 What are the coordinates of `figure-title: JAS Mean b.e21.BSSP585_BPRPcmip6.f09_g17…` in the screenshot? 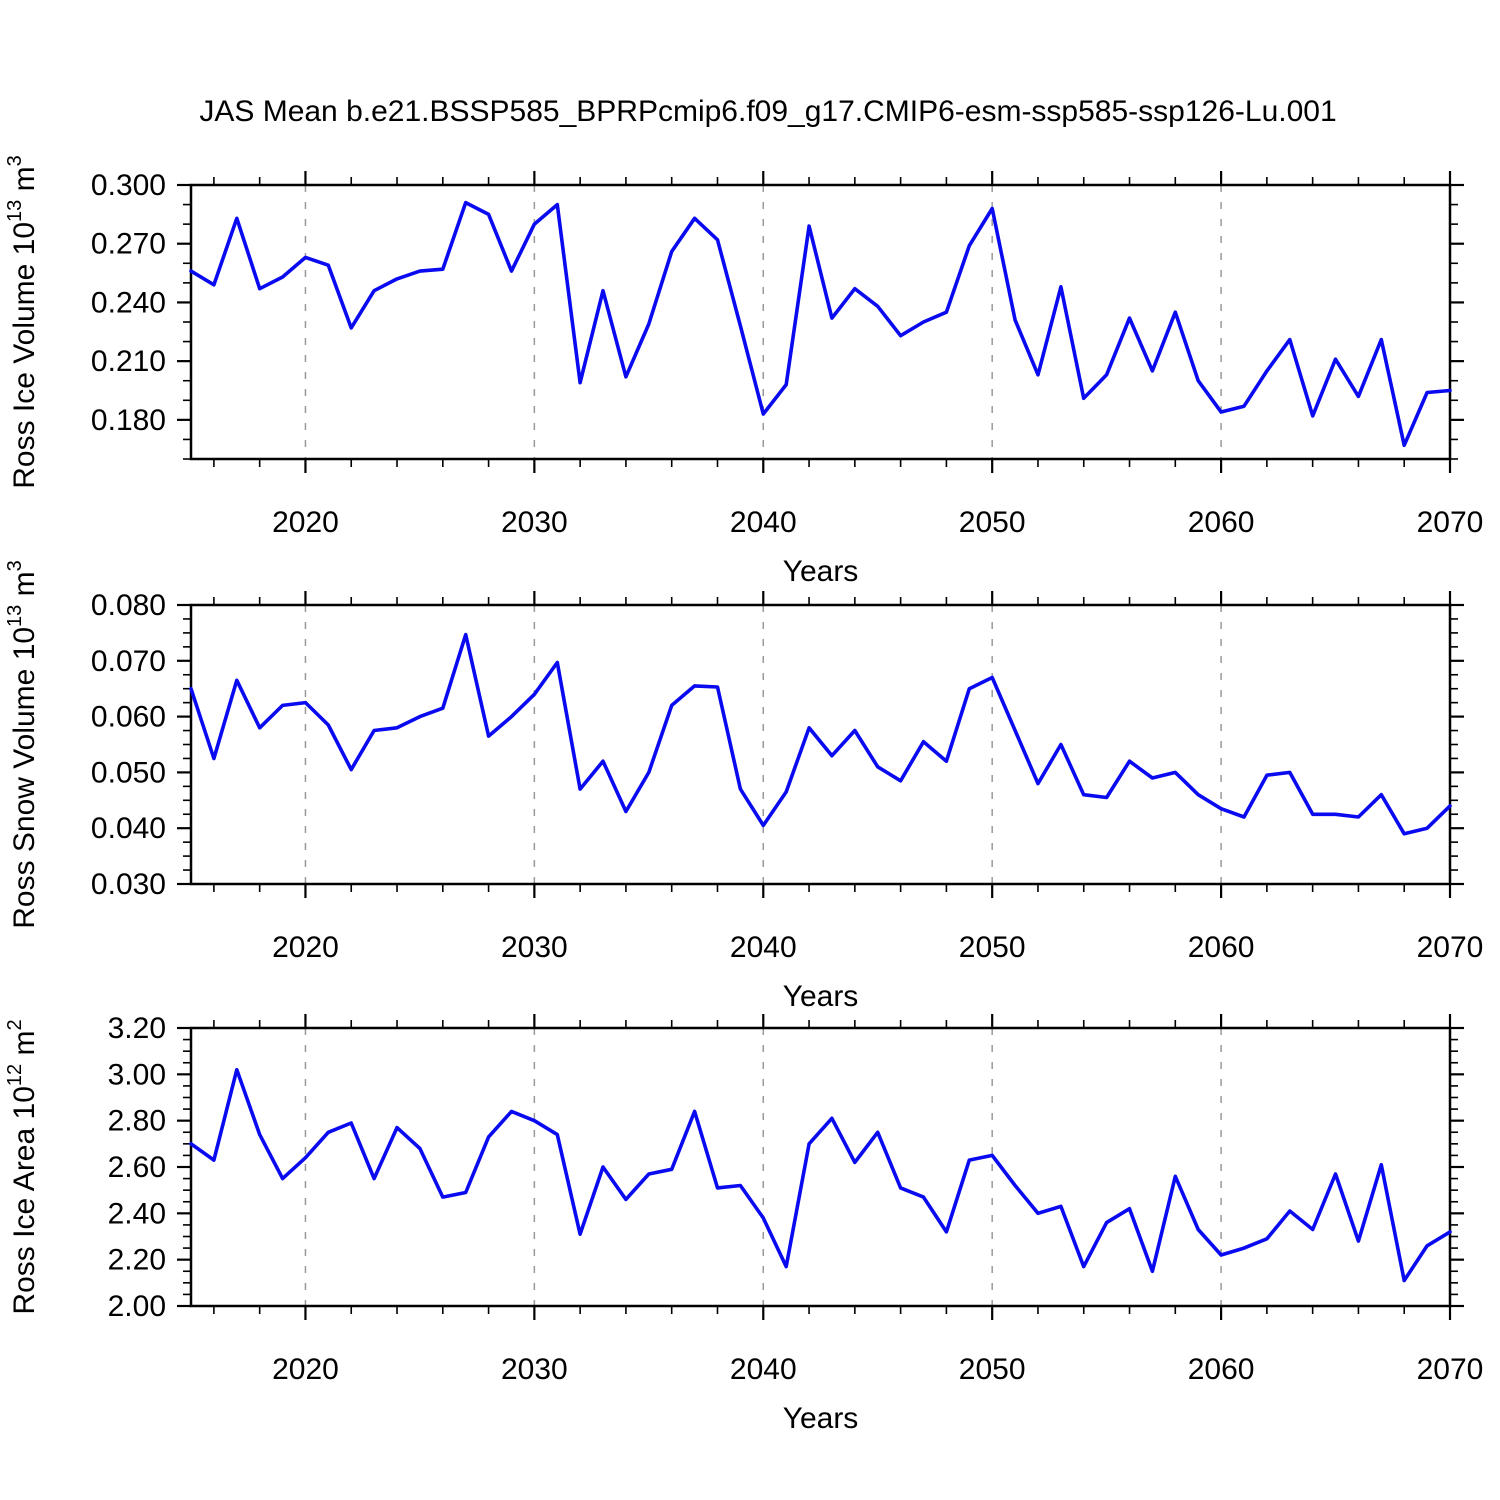 It's located at (767, 111).